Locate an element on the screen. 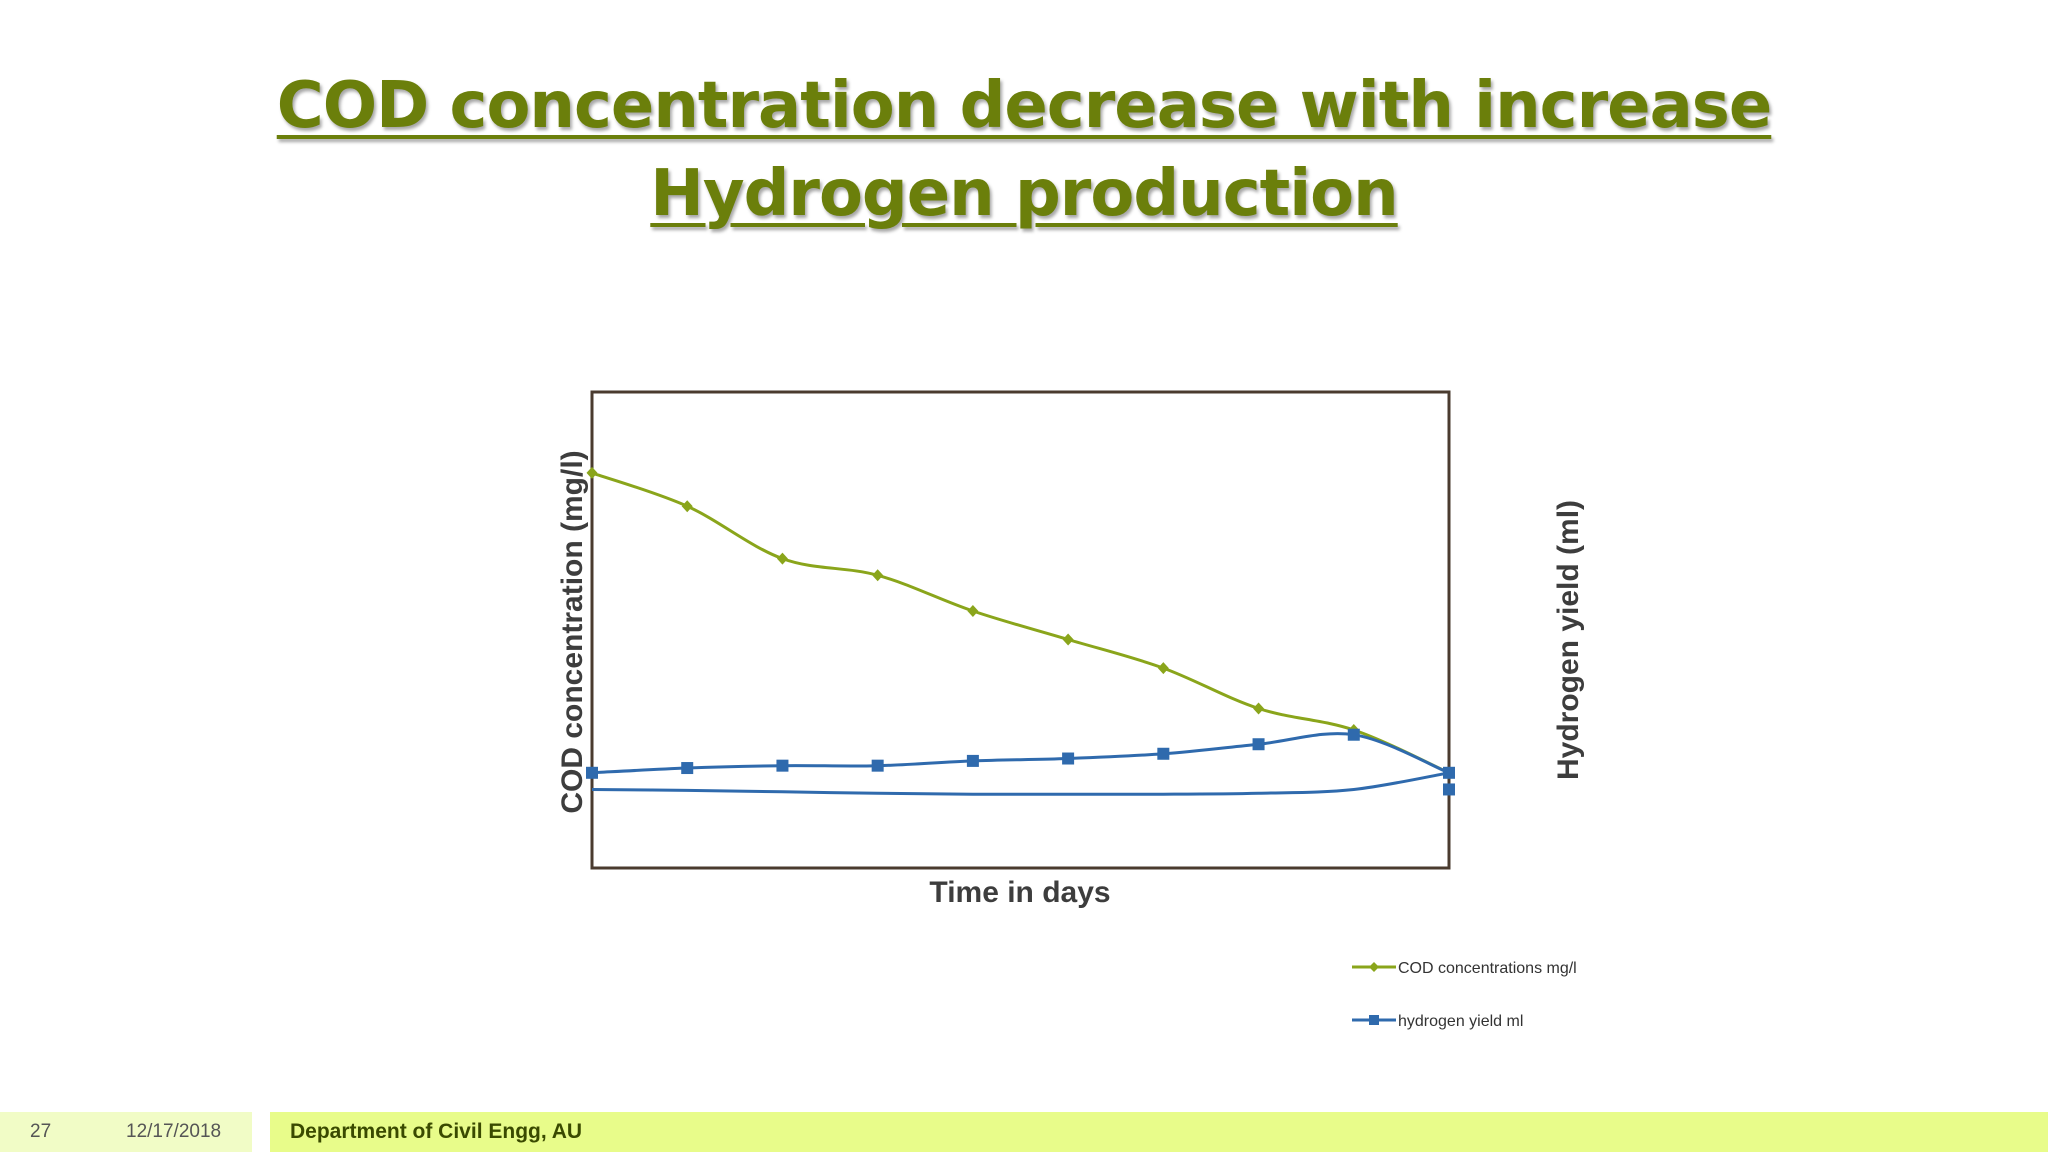 The width and height of the screenshot is (2048, 1152). footer-left-band: 27 12/17/2018 is located at coordinates (126, 1132).